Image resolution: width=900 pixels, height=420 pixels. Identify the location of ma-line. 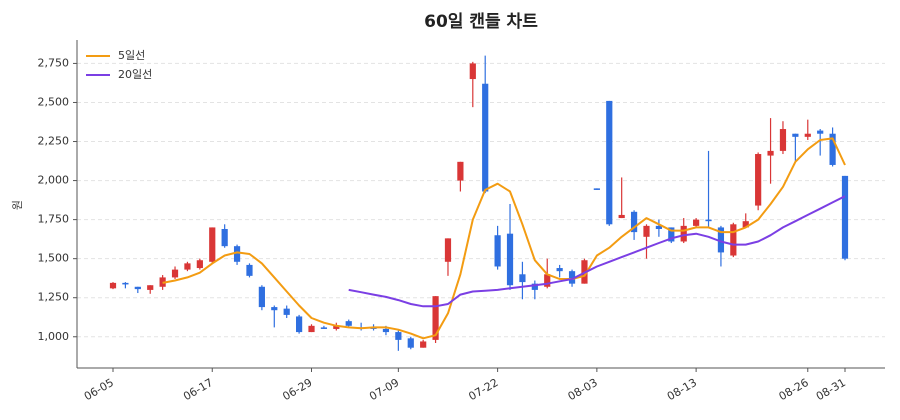
(597, 251).